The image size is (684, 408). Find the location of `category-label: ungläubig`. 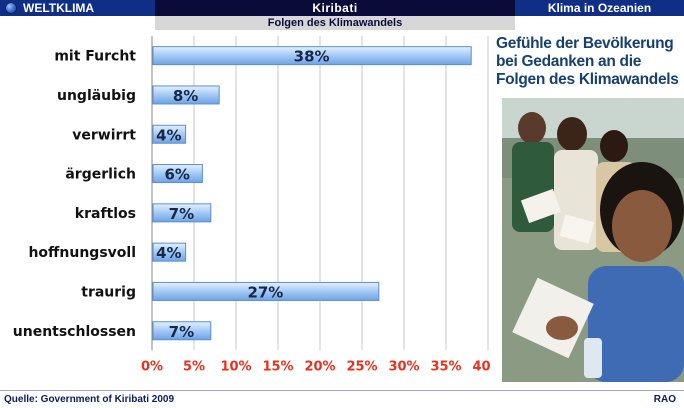

category-label: ungläubig is located at coordinates (96, 96).